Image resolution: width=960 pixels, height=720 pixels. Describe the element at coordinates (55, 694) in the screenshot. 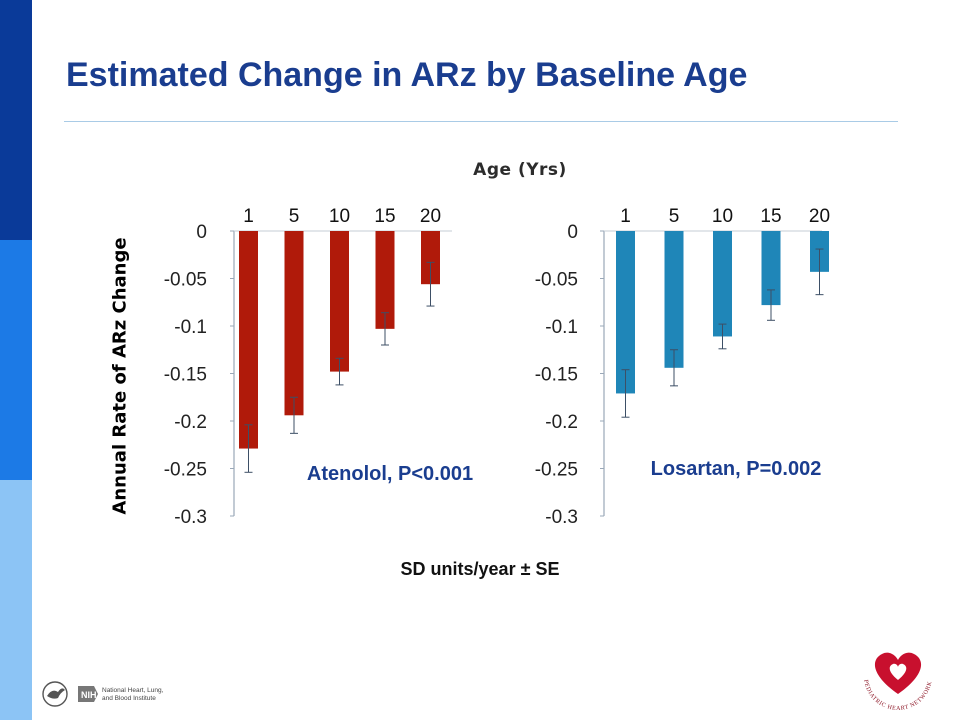

I see `hhs-eagle-icon` at that location.